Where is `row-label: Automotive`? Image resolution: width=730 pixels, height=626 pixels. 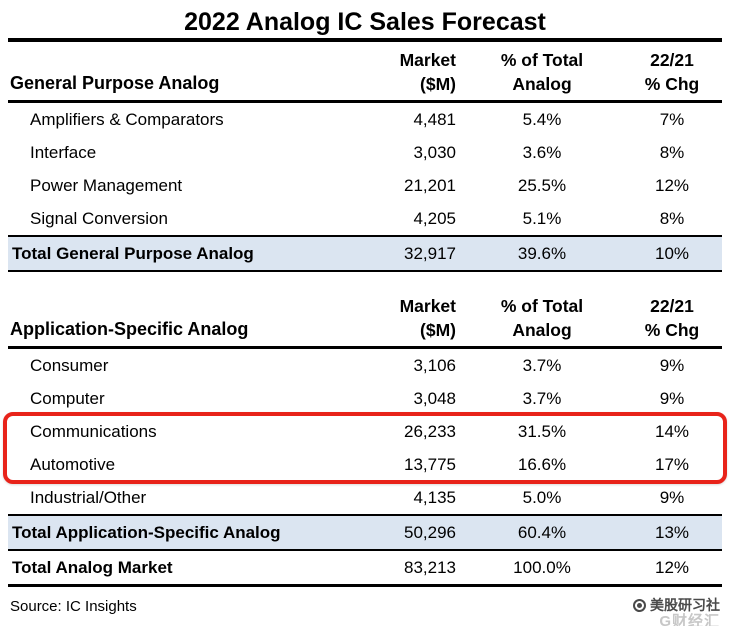
row-label: Automotive is located at coordinates (73, 464).